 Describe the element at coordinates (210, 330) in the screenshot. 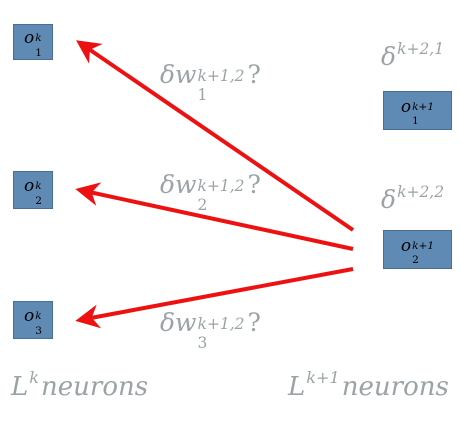

I see `weight-label-3: δw k+1,2 3?` at that location.